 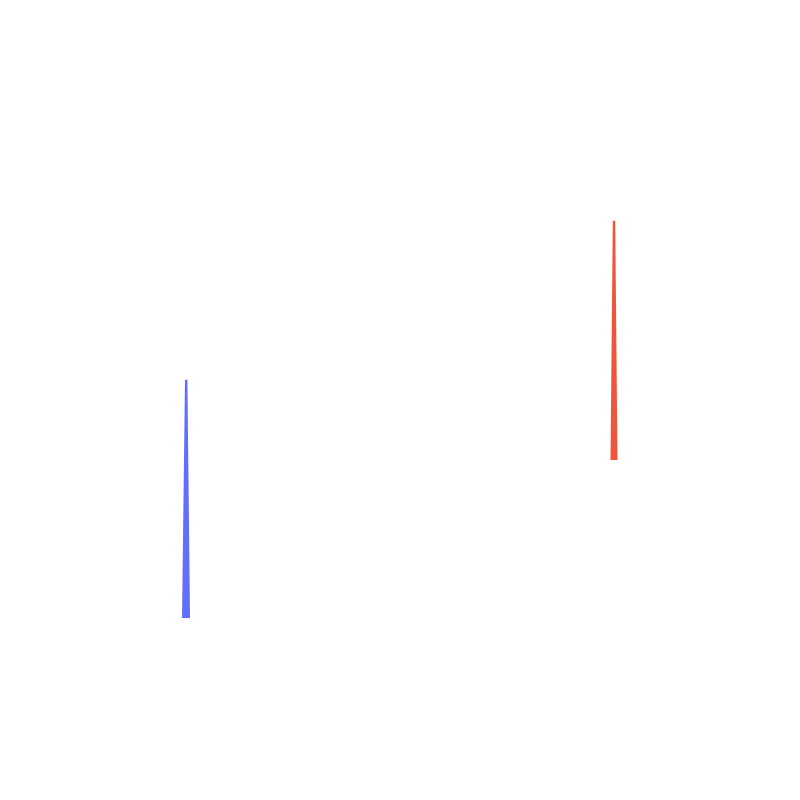 I want to click on orange-stroke, so click(x=614, y=340).